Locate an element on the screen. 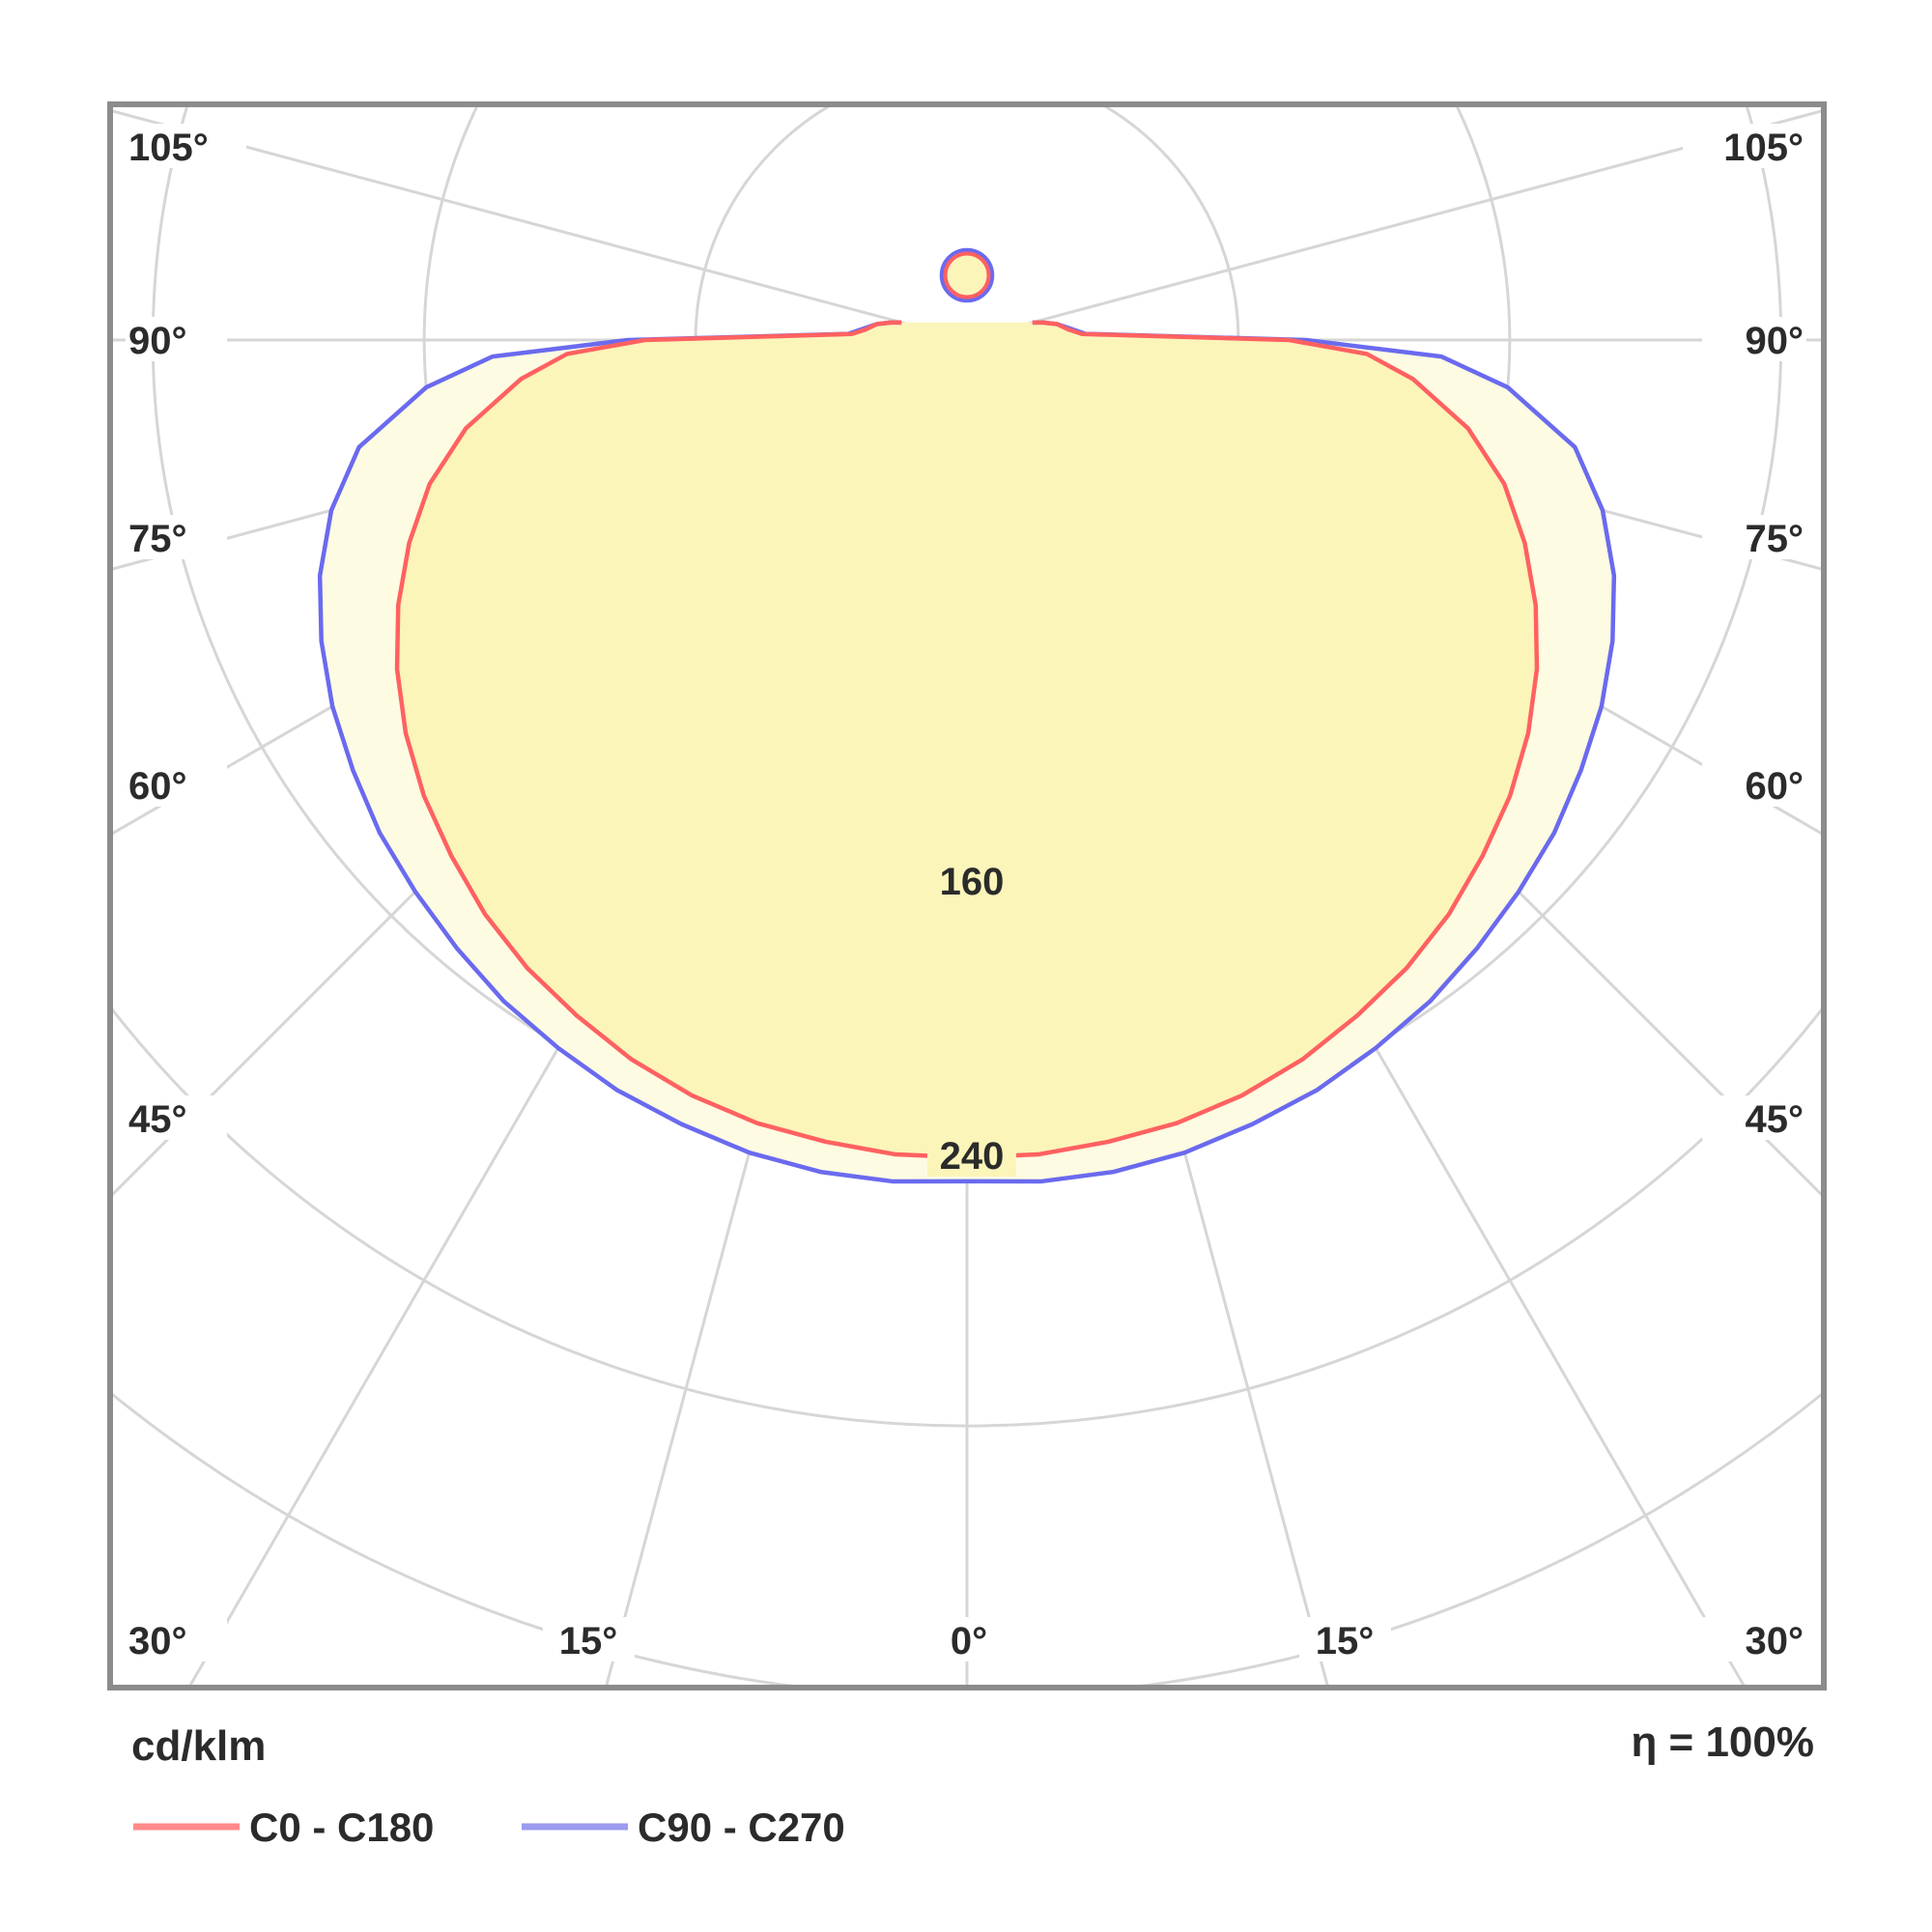 Image resolution: width=1932 pixels, height=1932 pixels. angle-label-left-90: 90° is located at coordinates (157, 341).